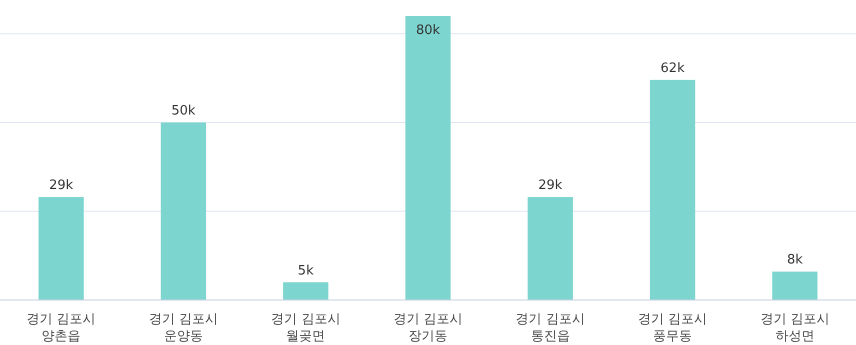 The width and height of the screenshot is (856, 345). I want to click on data-label: 62k, so click(673, 68).